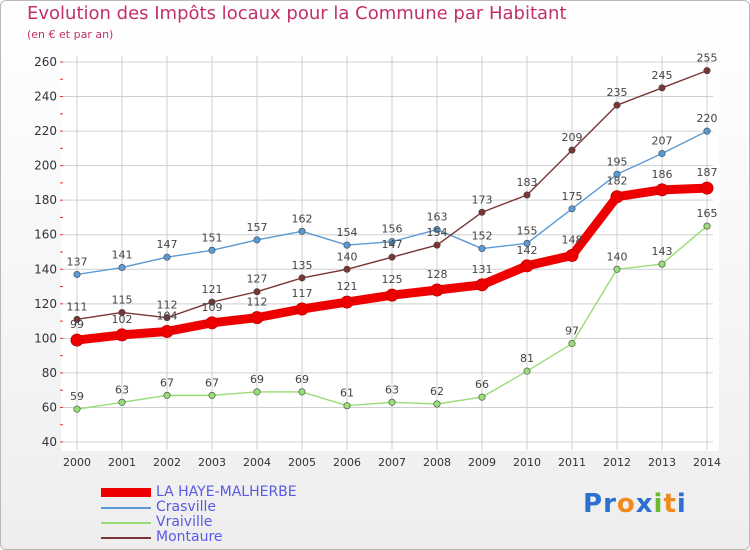 Image resolution: width=750 pixels, height=550 pixels. I want to click on brand-letter: x, so click(644, 504).